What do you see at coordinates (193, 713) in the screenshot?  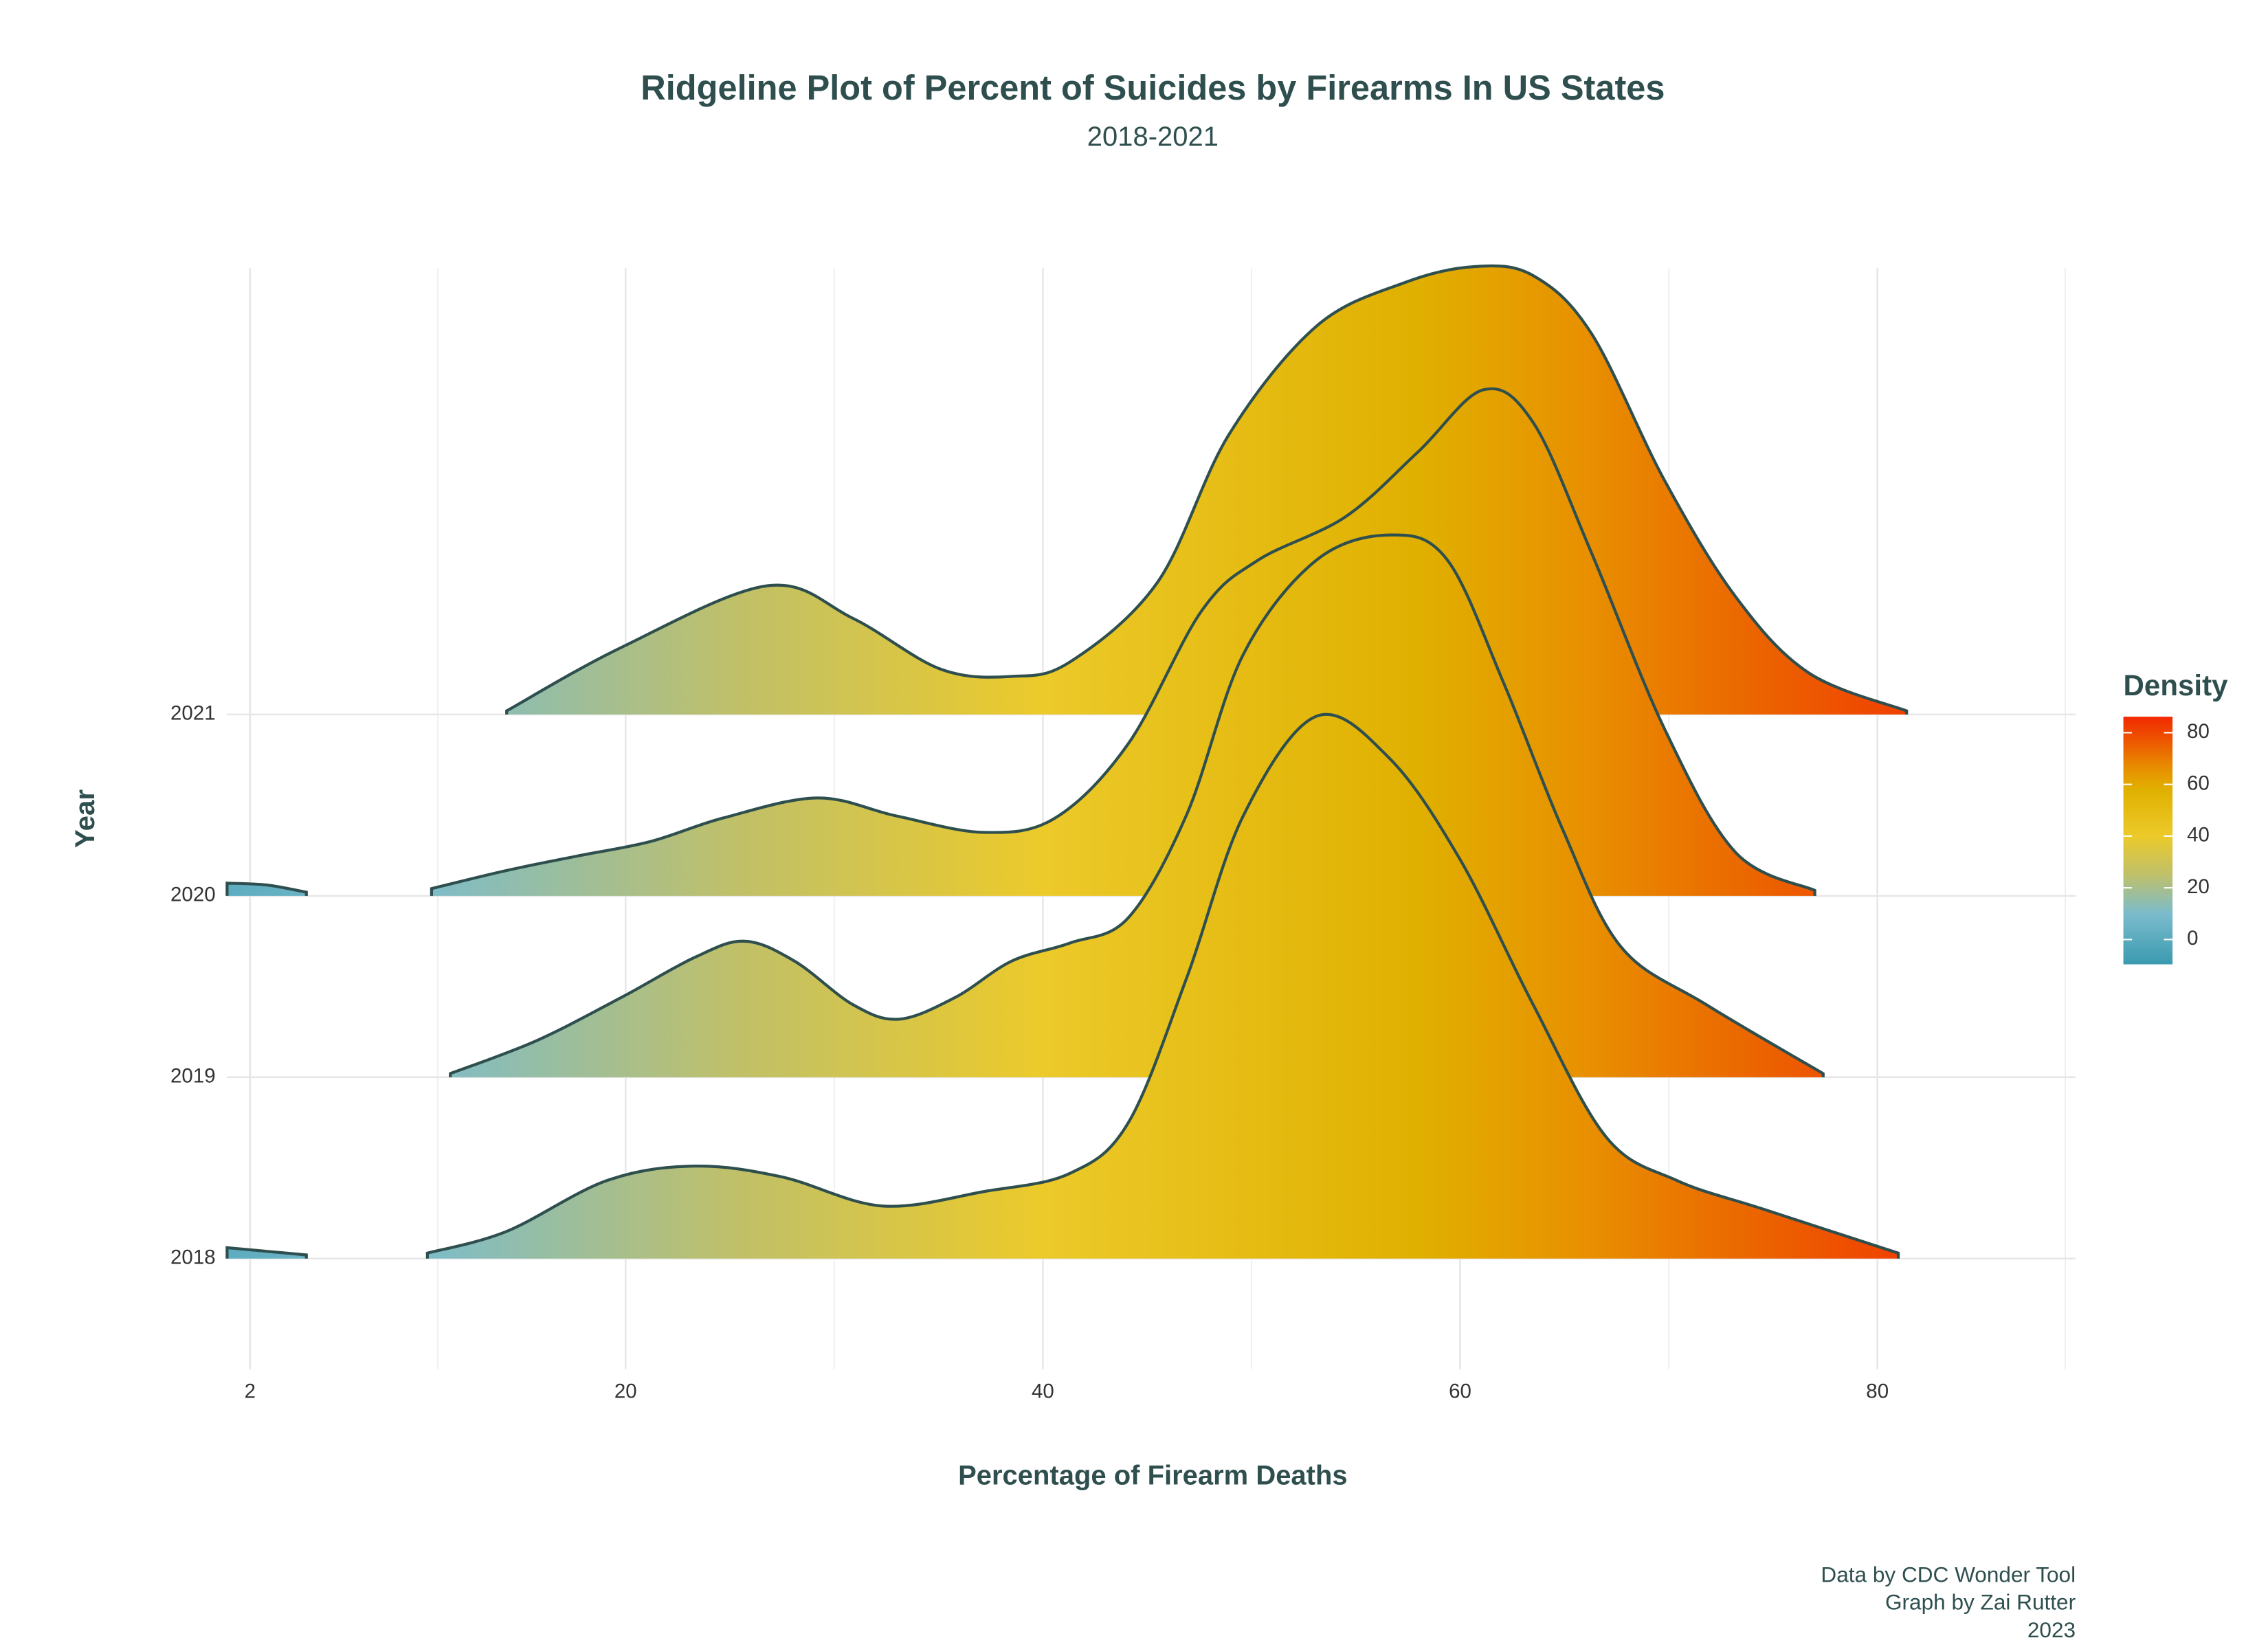 I see `y-tick-label: 2021` at bounding box center [193, 713].